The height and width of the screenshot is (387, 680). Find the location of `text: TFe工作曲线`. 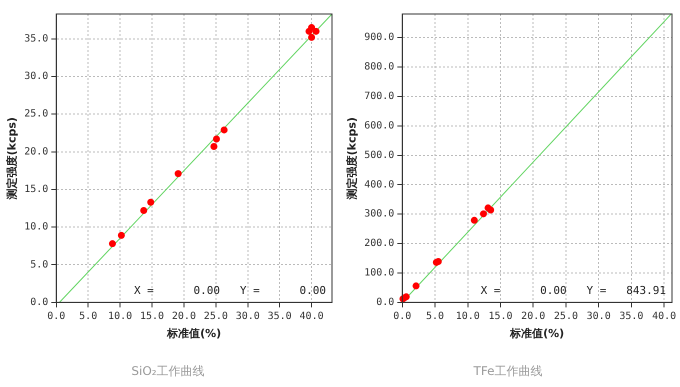

text: TFe工作曲线 is located at coordinates (507, 371).